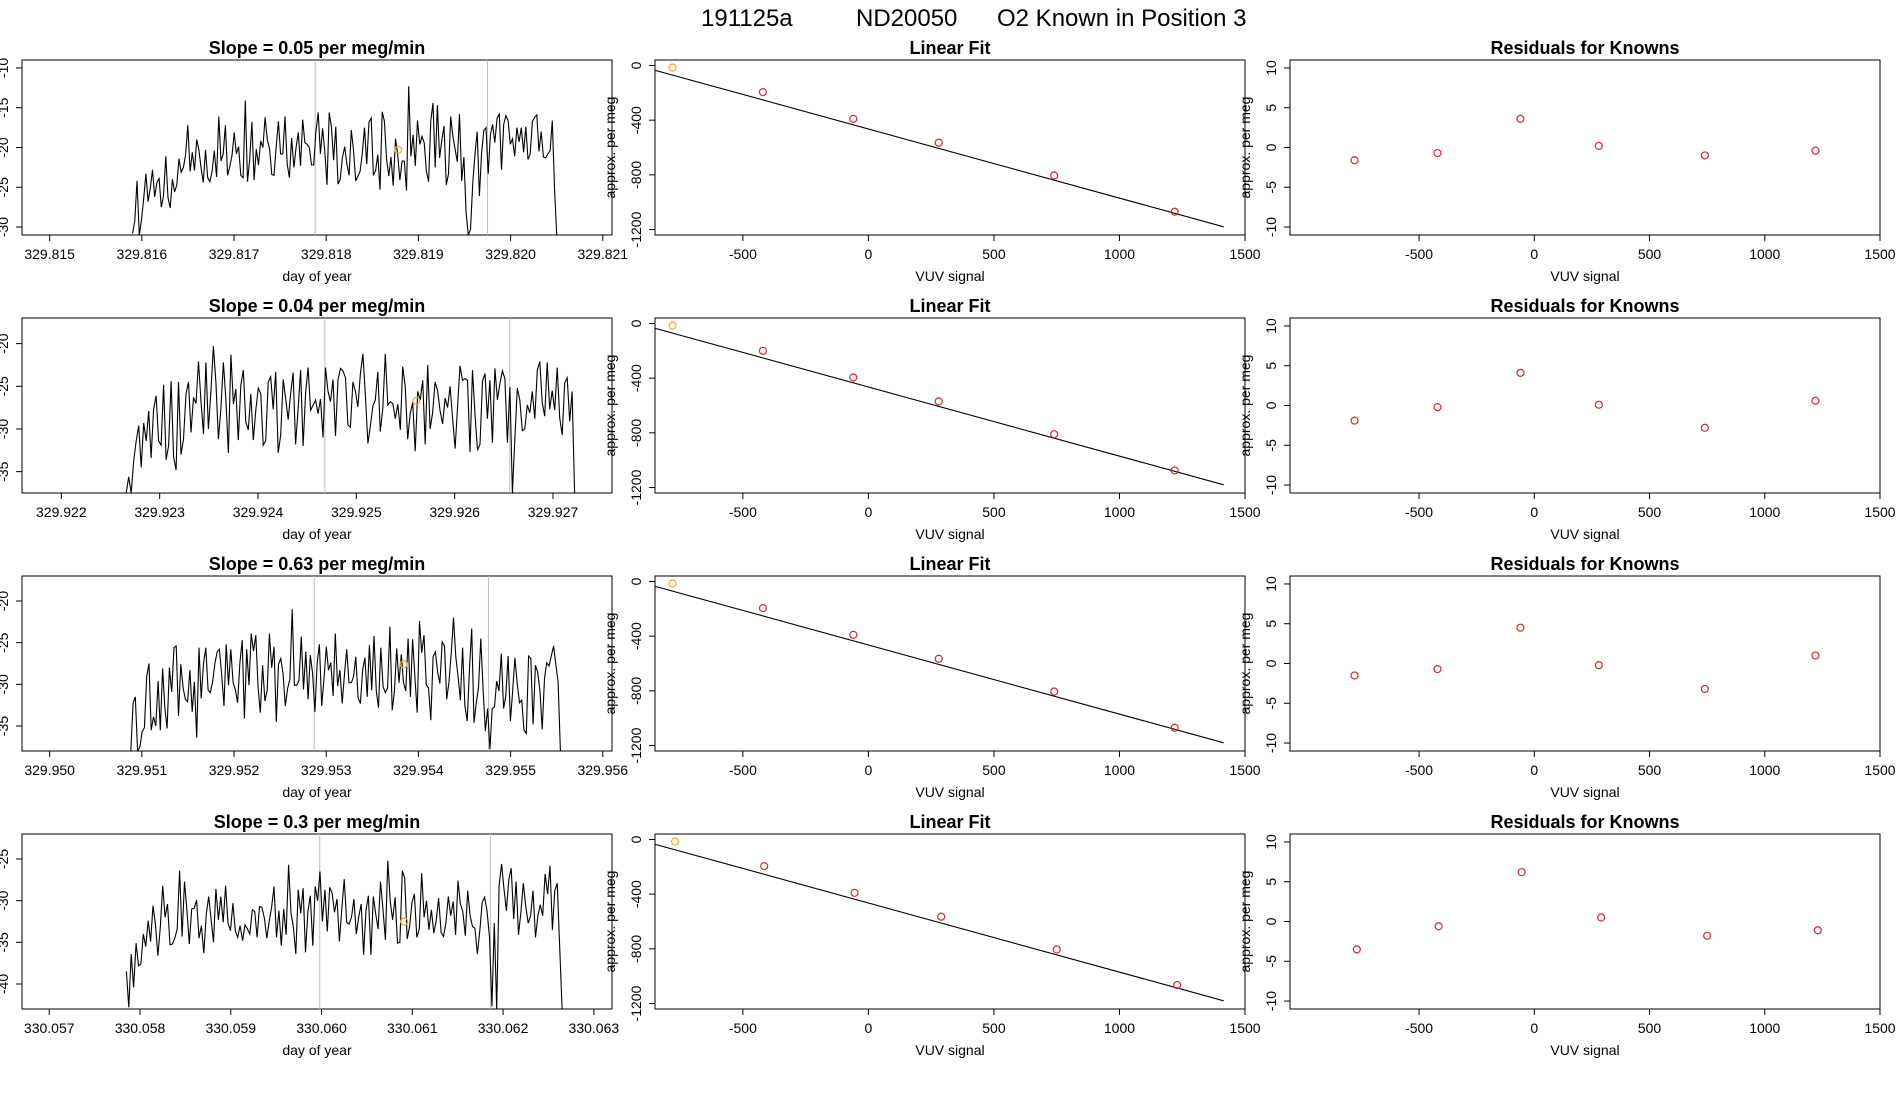 The image size is (1900, 1100). Describe the element at coordinates (159, 512) in the screenshot. I see `x-tick-label: 329.923` at that location.